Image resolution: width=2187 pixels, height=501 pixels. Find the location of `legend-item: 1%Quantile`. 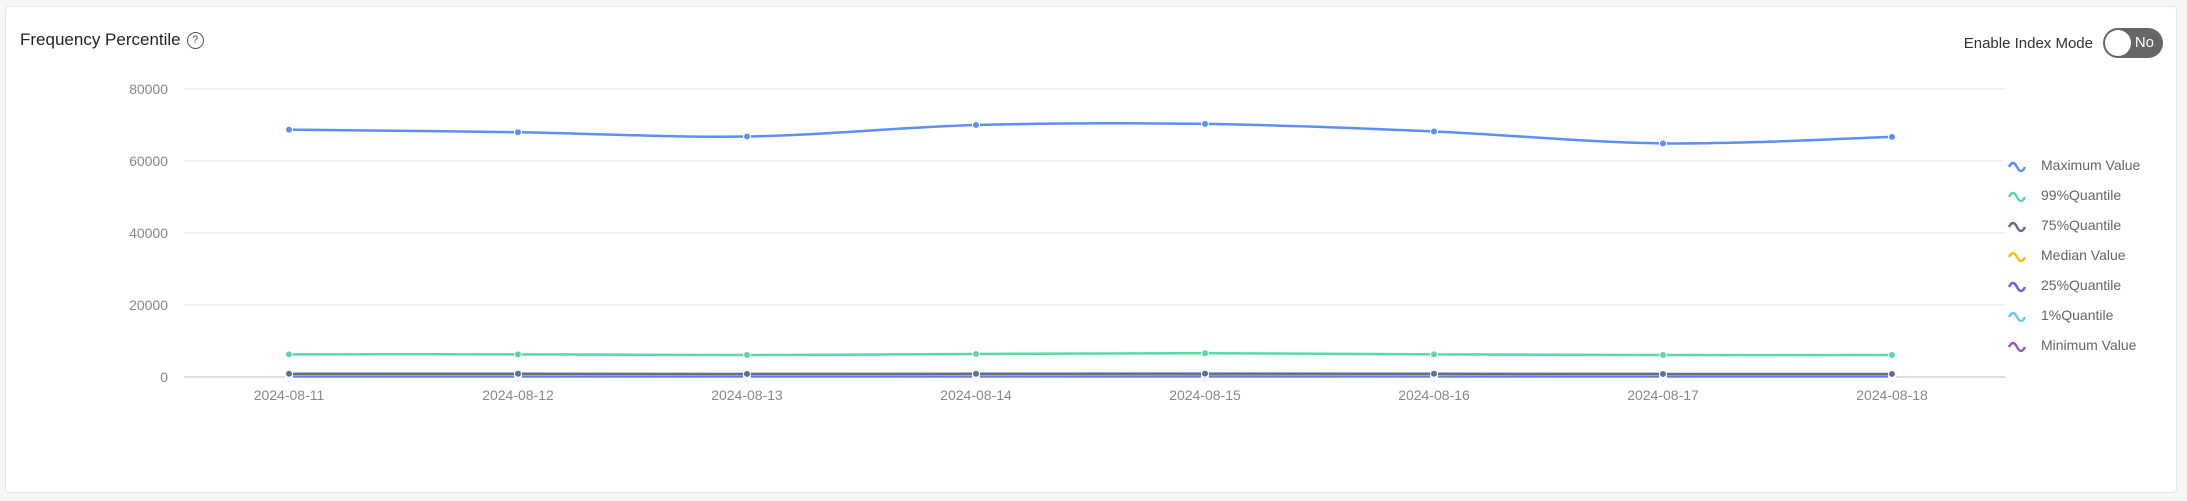

legend-item: 1%Quantile is located at coordinates (2077, 315).